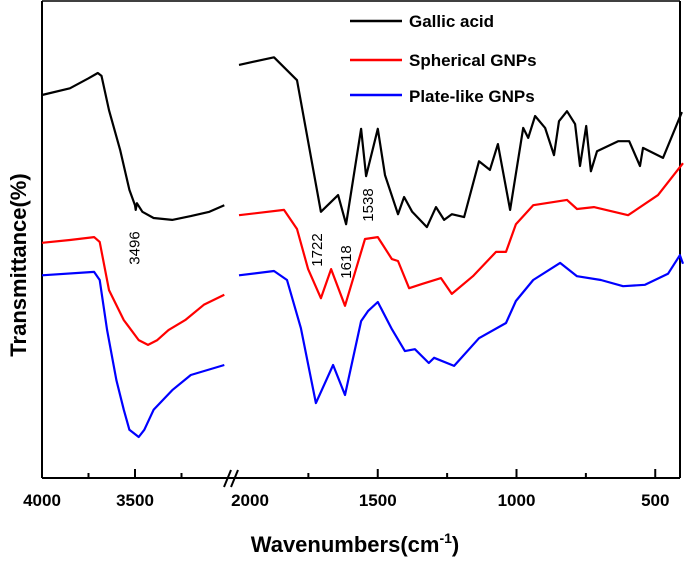 The width and height of the screenshot is (685, 563). I want to click on x-axis-title: Wavenumbers(cm-1), so click(355, 543).